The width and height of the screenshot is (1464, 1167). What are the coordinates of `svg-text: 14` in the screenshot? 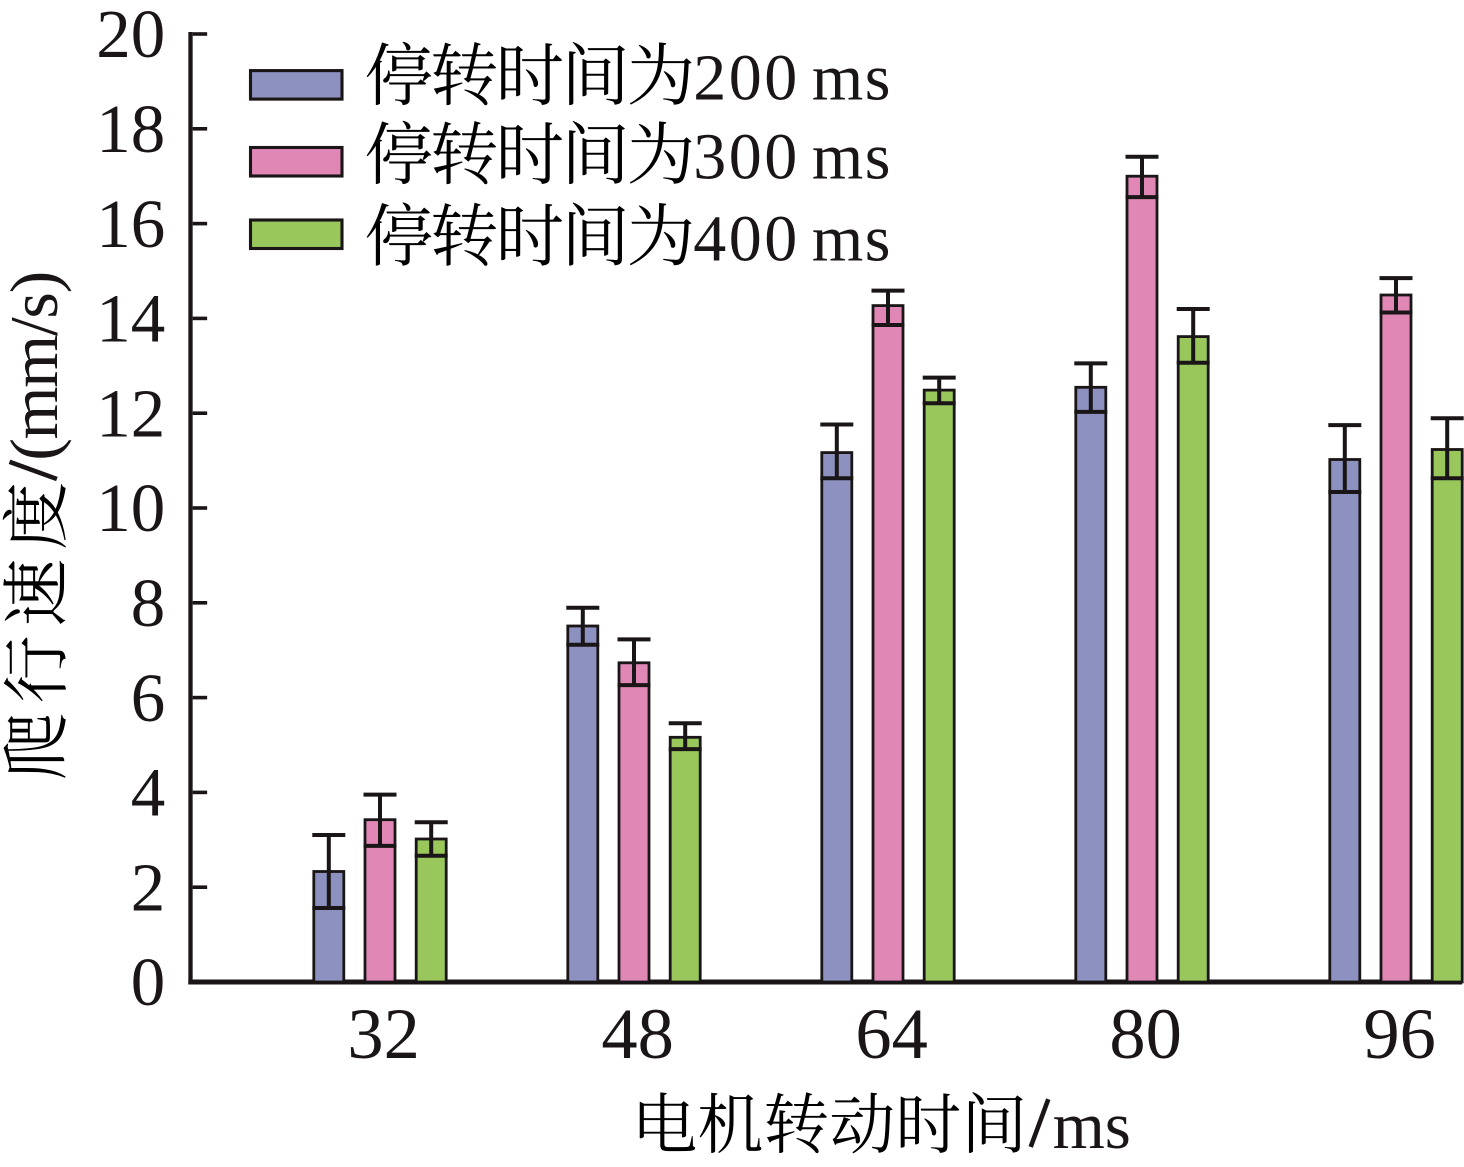 It's located at (130, 319).